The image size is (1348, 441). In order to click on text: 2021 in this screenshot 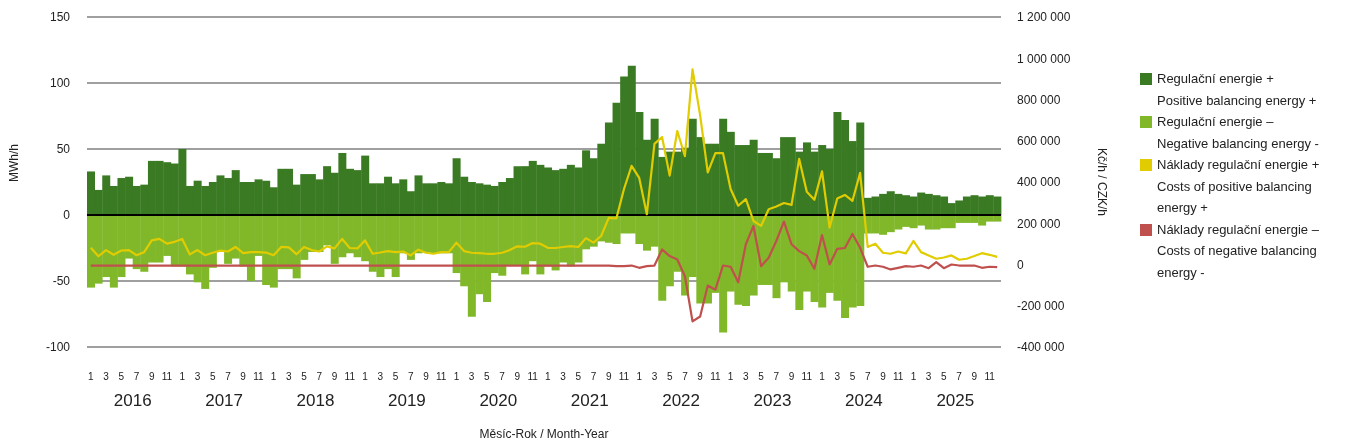, I will do `click(589, 401)`.